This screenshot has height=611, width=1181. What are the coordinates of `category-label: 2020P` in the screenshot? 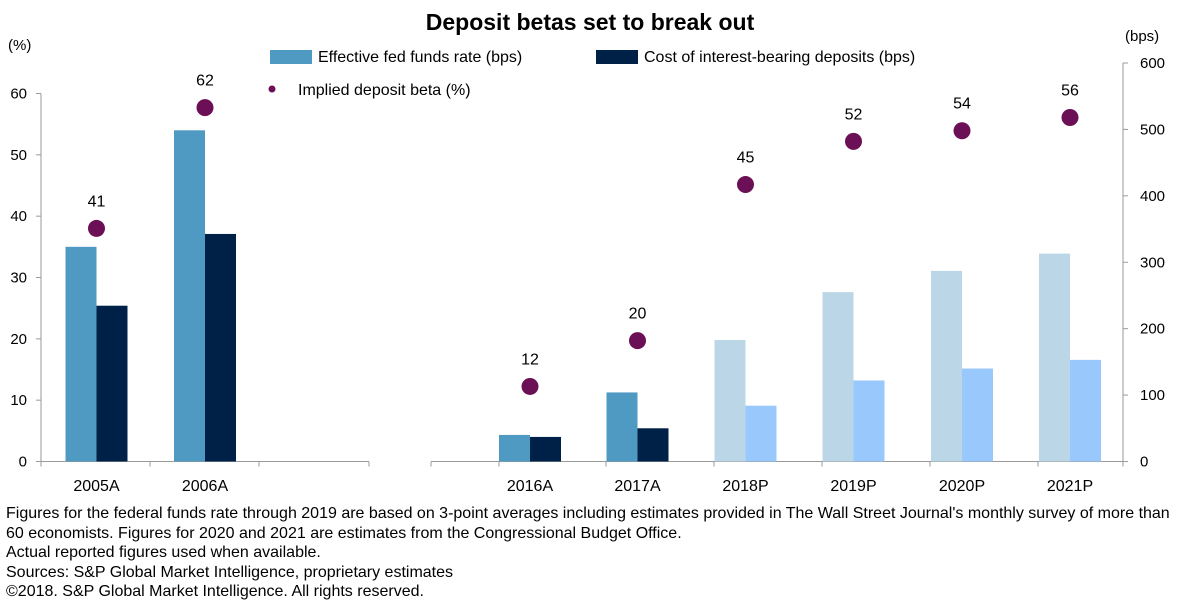 It's located at (962, 486).